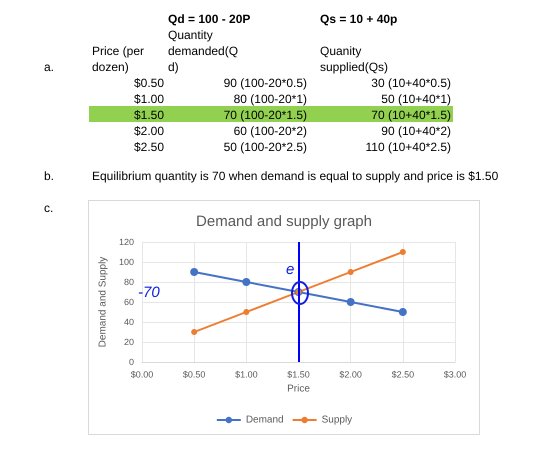 Image resolution: width=560 pixels, height=449 pixels. What do you see at coordinates (204, 51) in the screenshot?
I see `text: Quantity demanded(Qd)` at bounding box center [204, 51].